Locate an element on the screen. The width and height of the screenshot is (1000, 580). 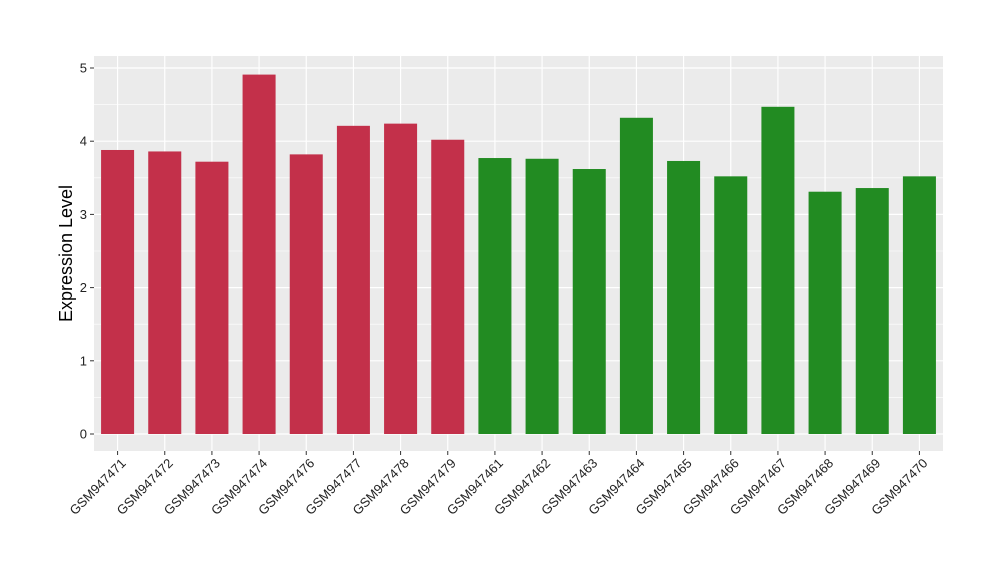
bar-GSM947479 is located at coordinates (448, 286).